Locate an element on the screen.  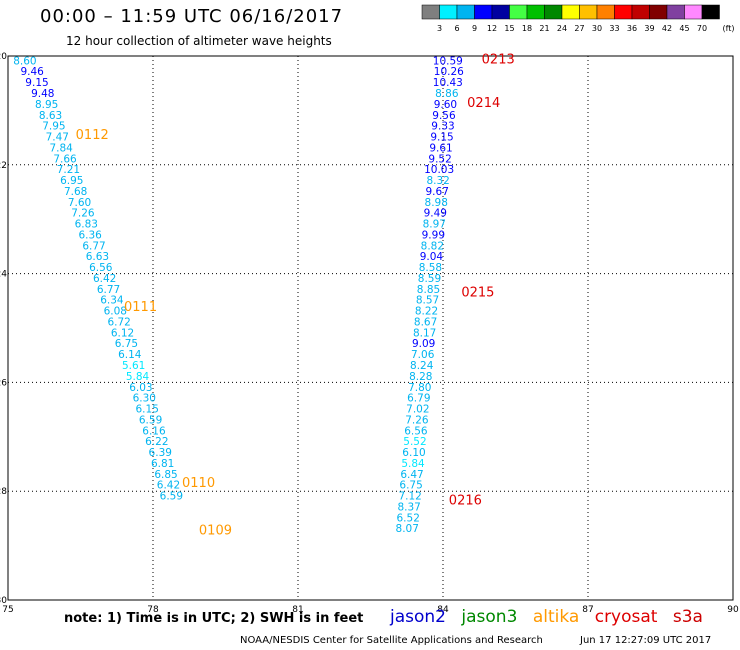
y-tick-label: -28 is located at coordinates (3, 492).